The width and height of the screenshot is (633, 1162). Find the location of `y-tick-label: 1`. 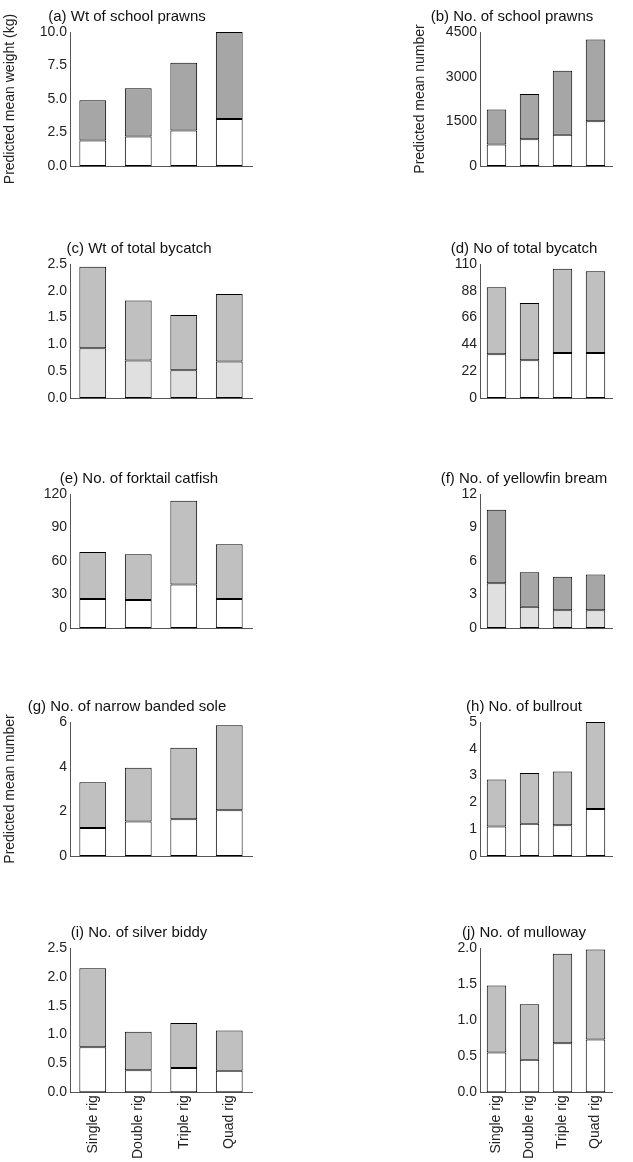

y-tick-label: 1 is located at coordinates (473, 828).